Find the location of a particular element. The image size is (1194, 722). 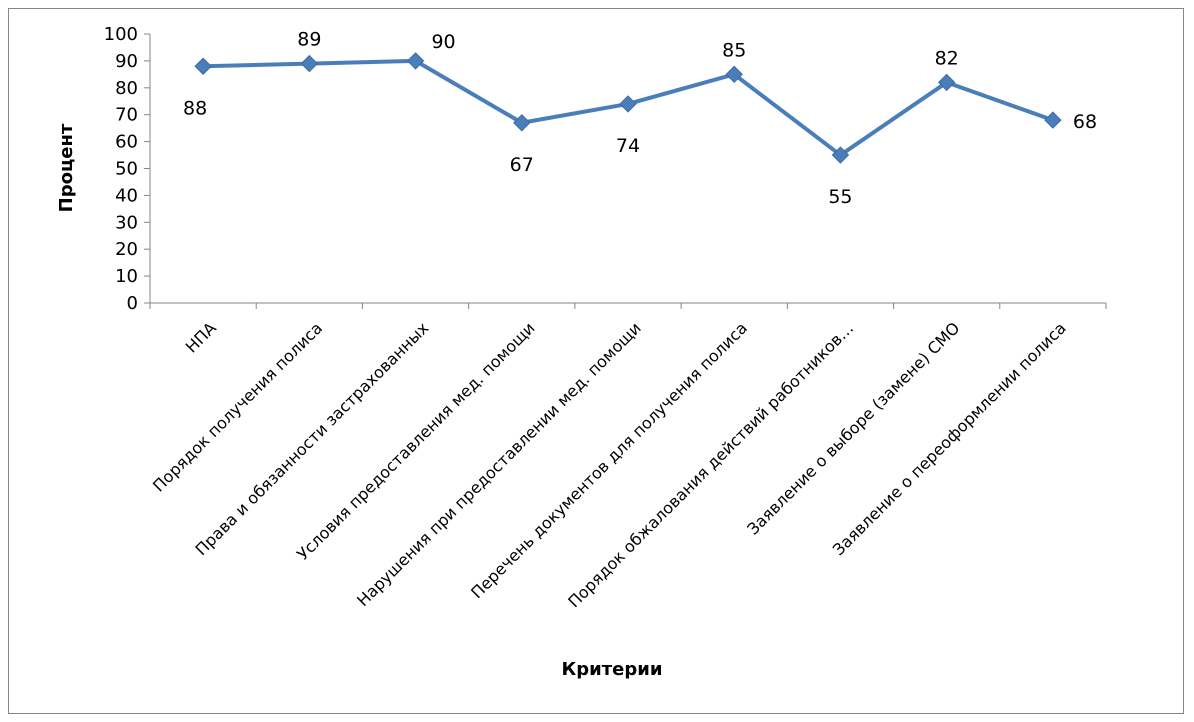

data-label: 85 is located at coordinates (734, 50).